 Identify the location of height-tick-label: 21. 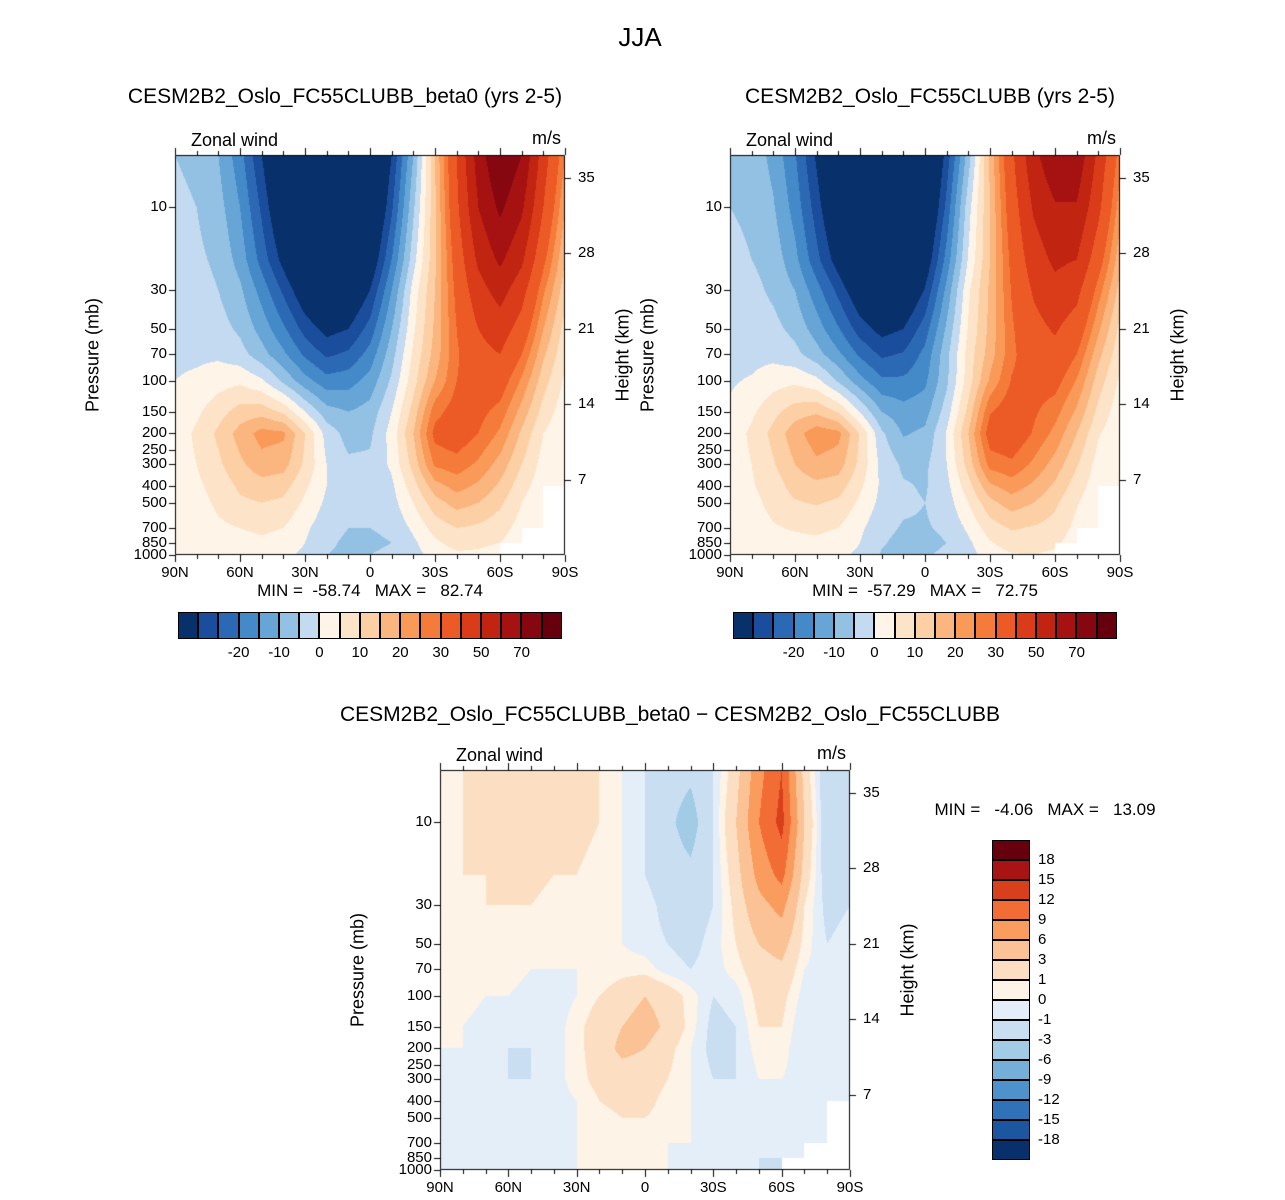
(871, 943).